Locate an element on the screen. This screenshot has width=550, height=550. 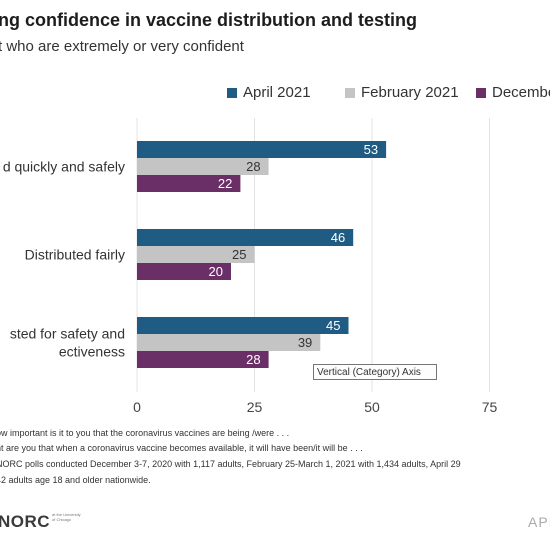
bar-data-label: 22 is located at coordinates (225, 183).